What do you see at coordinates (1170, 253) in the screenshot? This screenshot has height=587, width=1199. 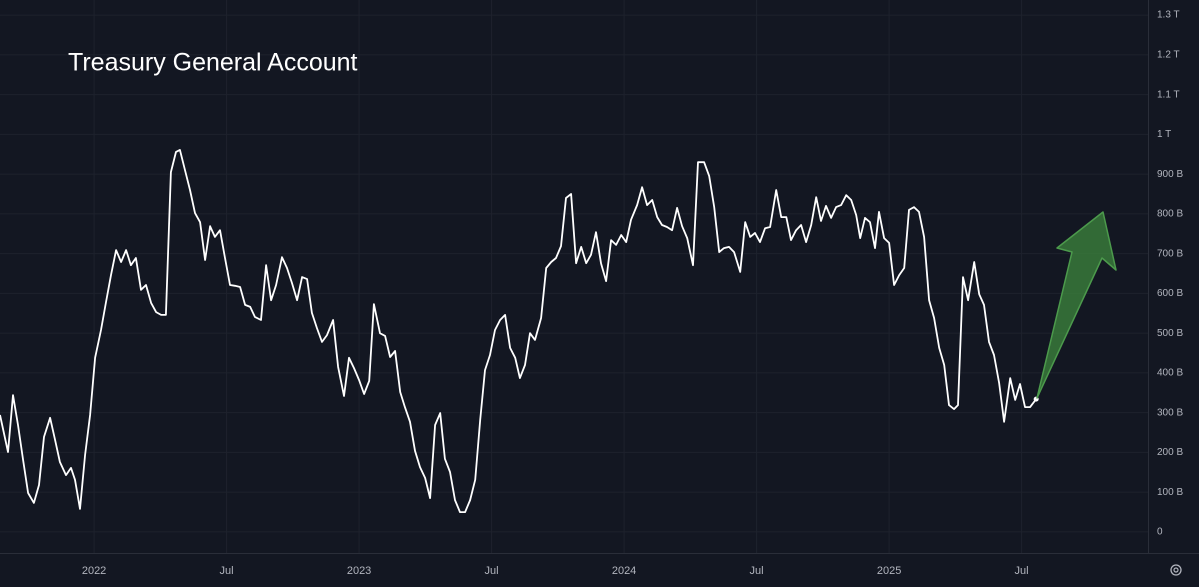 I see `y-tick-label: 700 B` at bounding box center [1170, 253].